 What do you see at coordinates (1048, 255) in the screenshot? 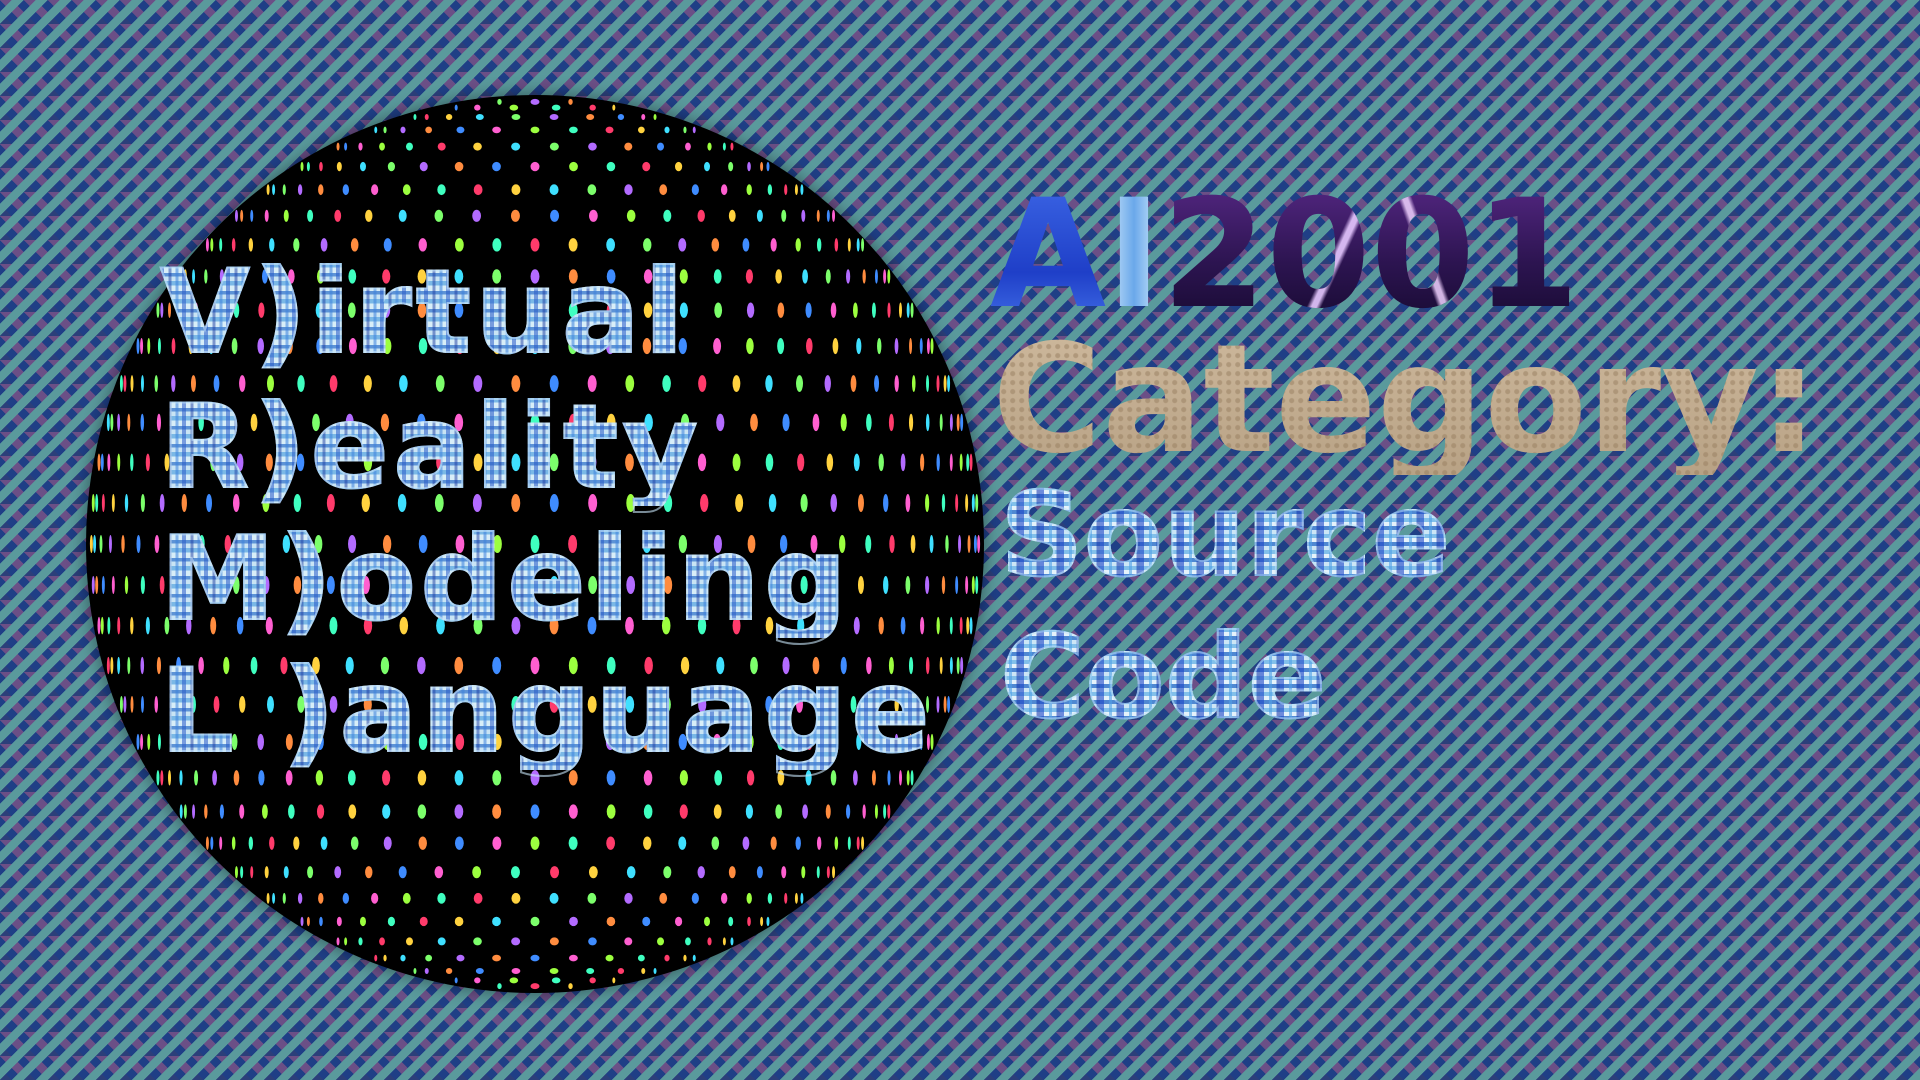
I see `ai-title-a: A` at bounding box center [1048, 255].